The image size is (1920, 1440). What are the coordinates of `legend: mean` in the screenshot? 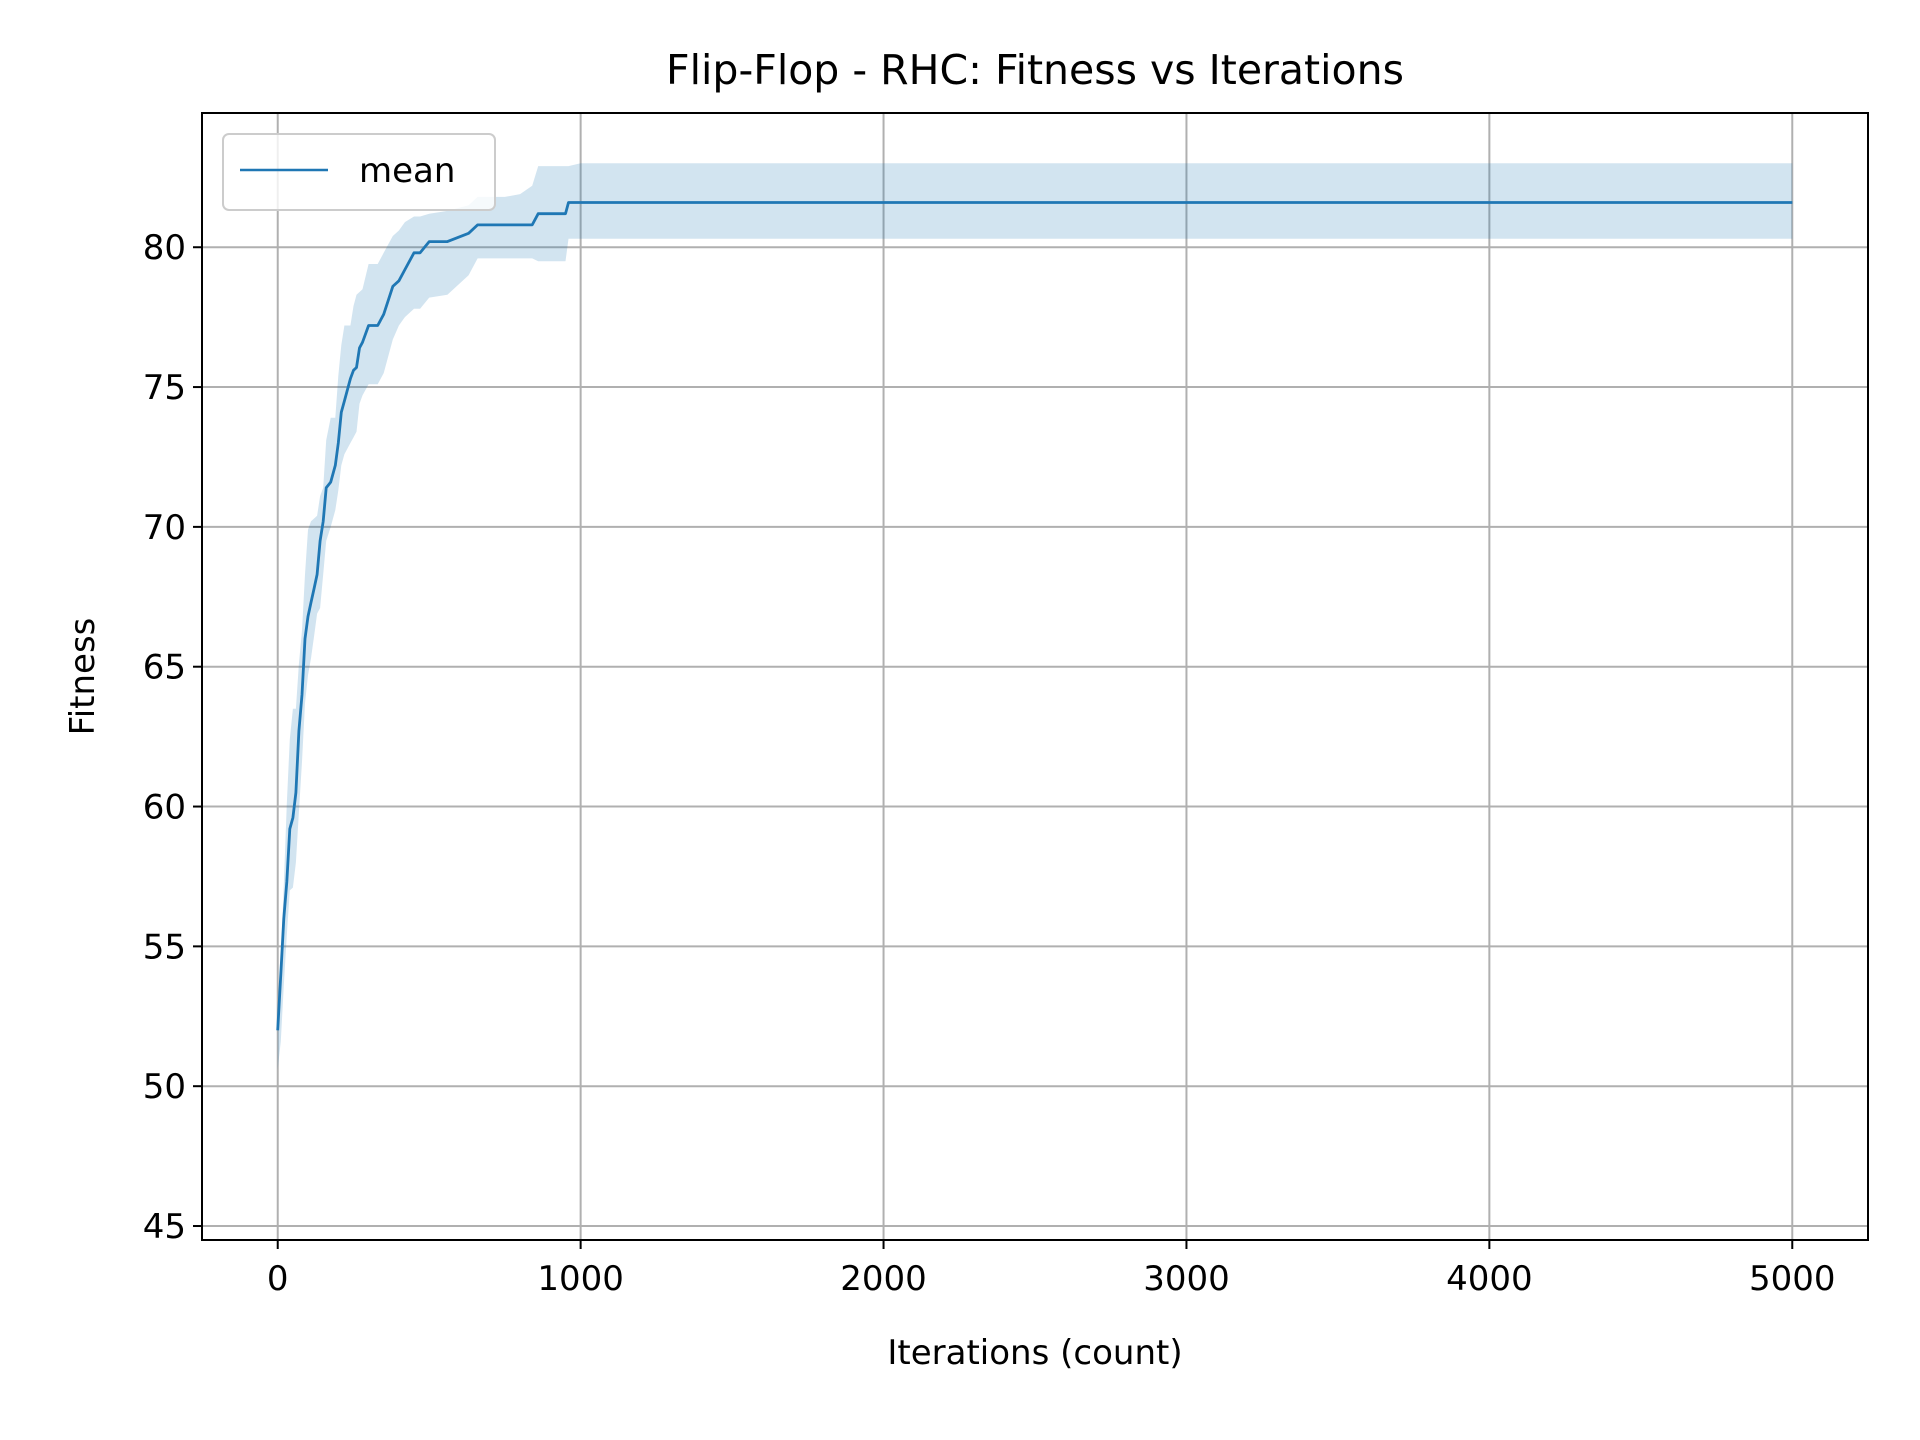 It's located at (359, 172).